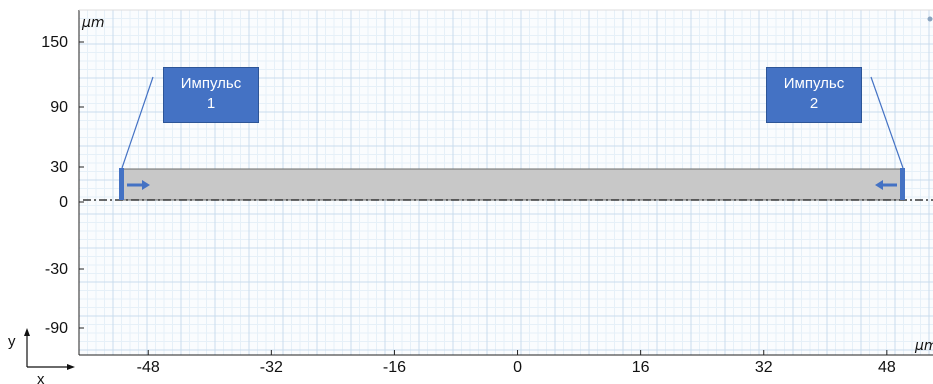 The width and height of the screenshot is (933, 384). Describe the element at coordinates (71, 367) in the screenshot. I see `triad-x-arrow-icon` at that location.